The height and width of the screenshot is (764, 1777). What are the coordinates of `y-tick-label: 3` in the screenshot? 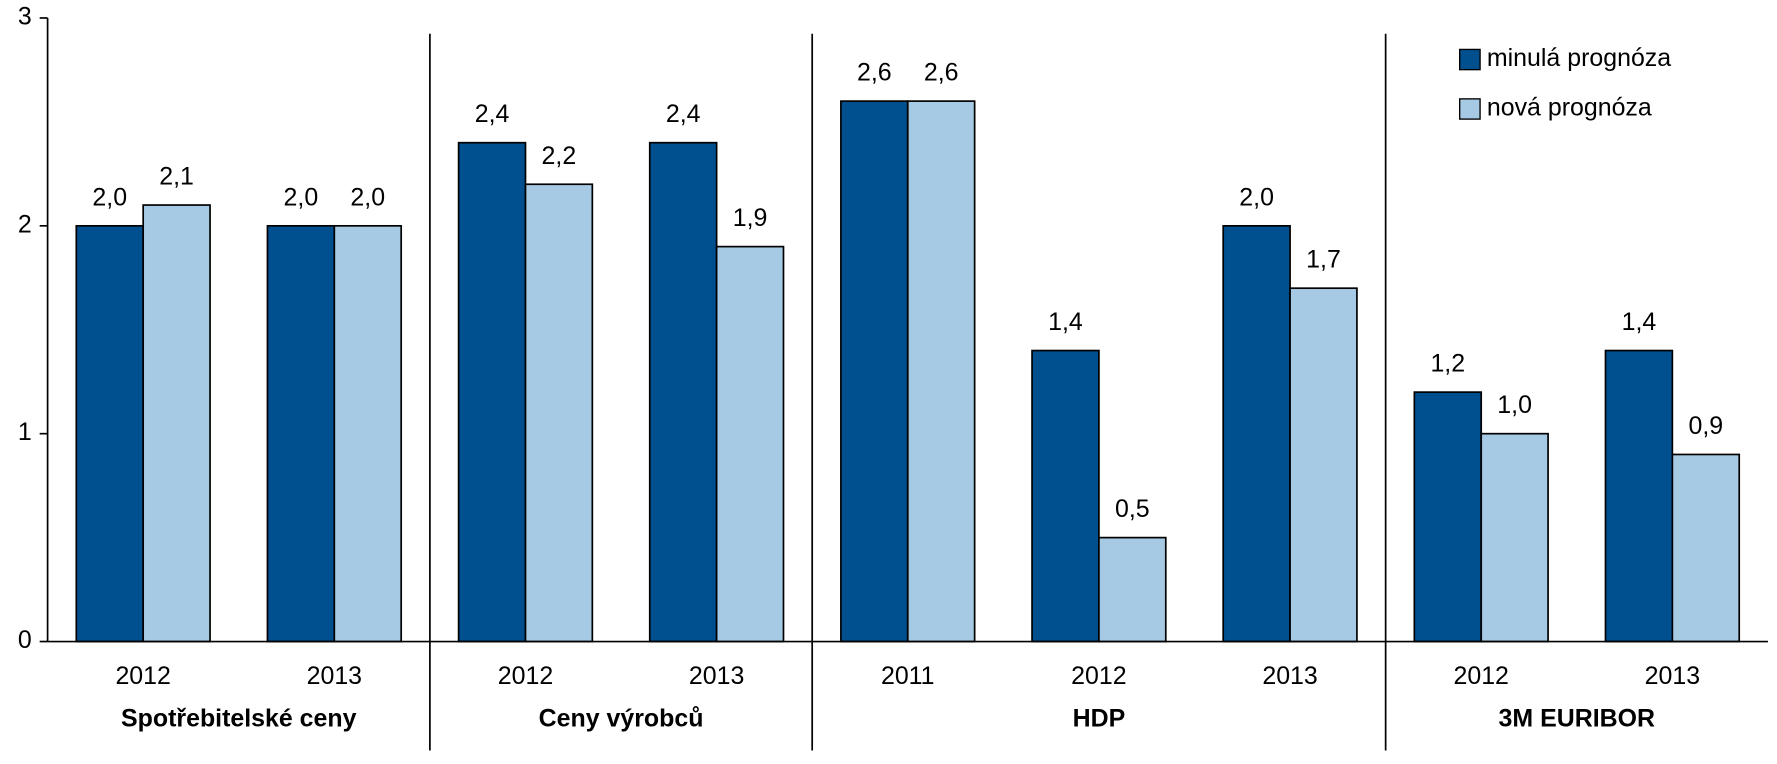 It's located at (25, 17).